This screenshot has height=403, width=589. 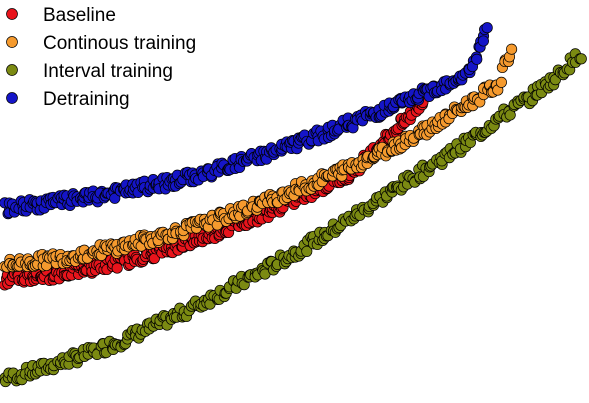 I want to click on legend-item-detraining: Detraining, so click(x=68, y=99).